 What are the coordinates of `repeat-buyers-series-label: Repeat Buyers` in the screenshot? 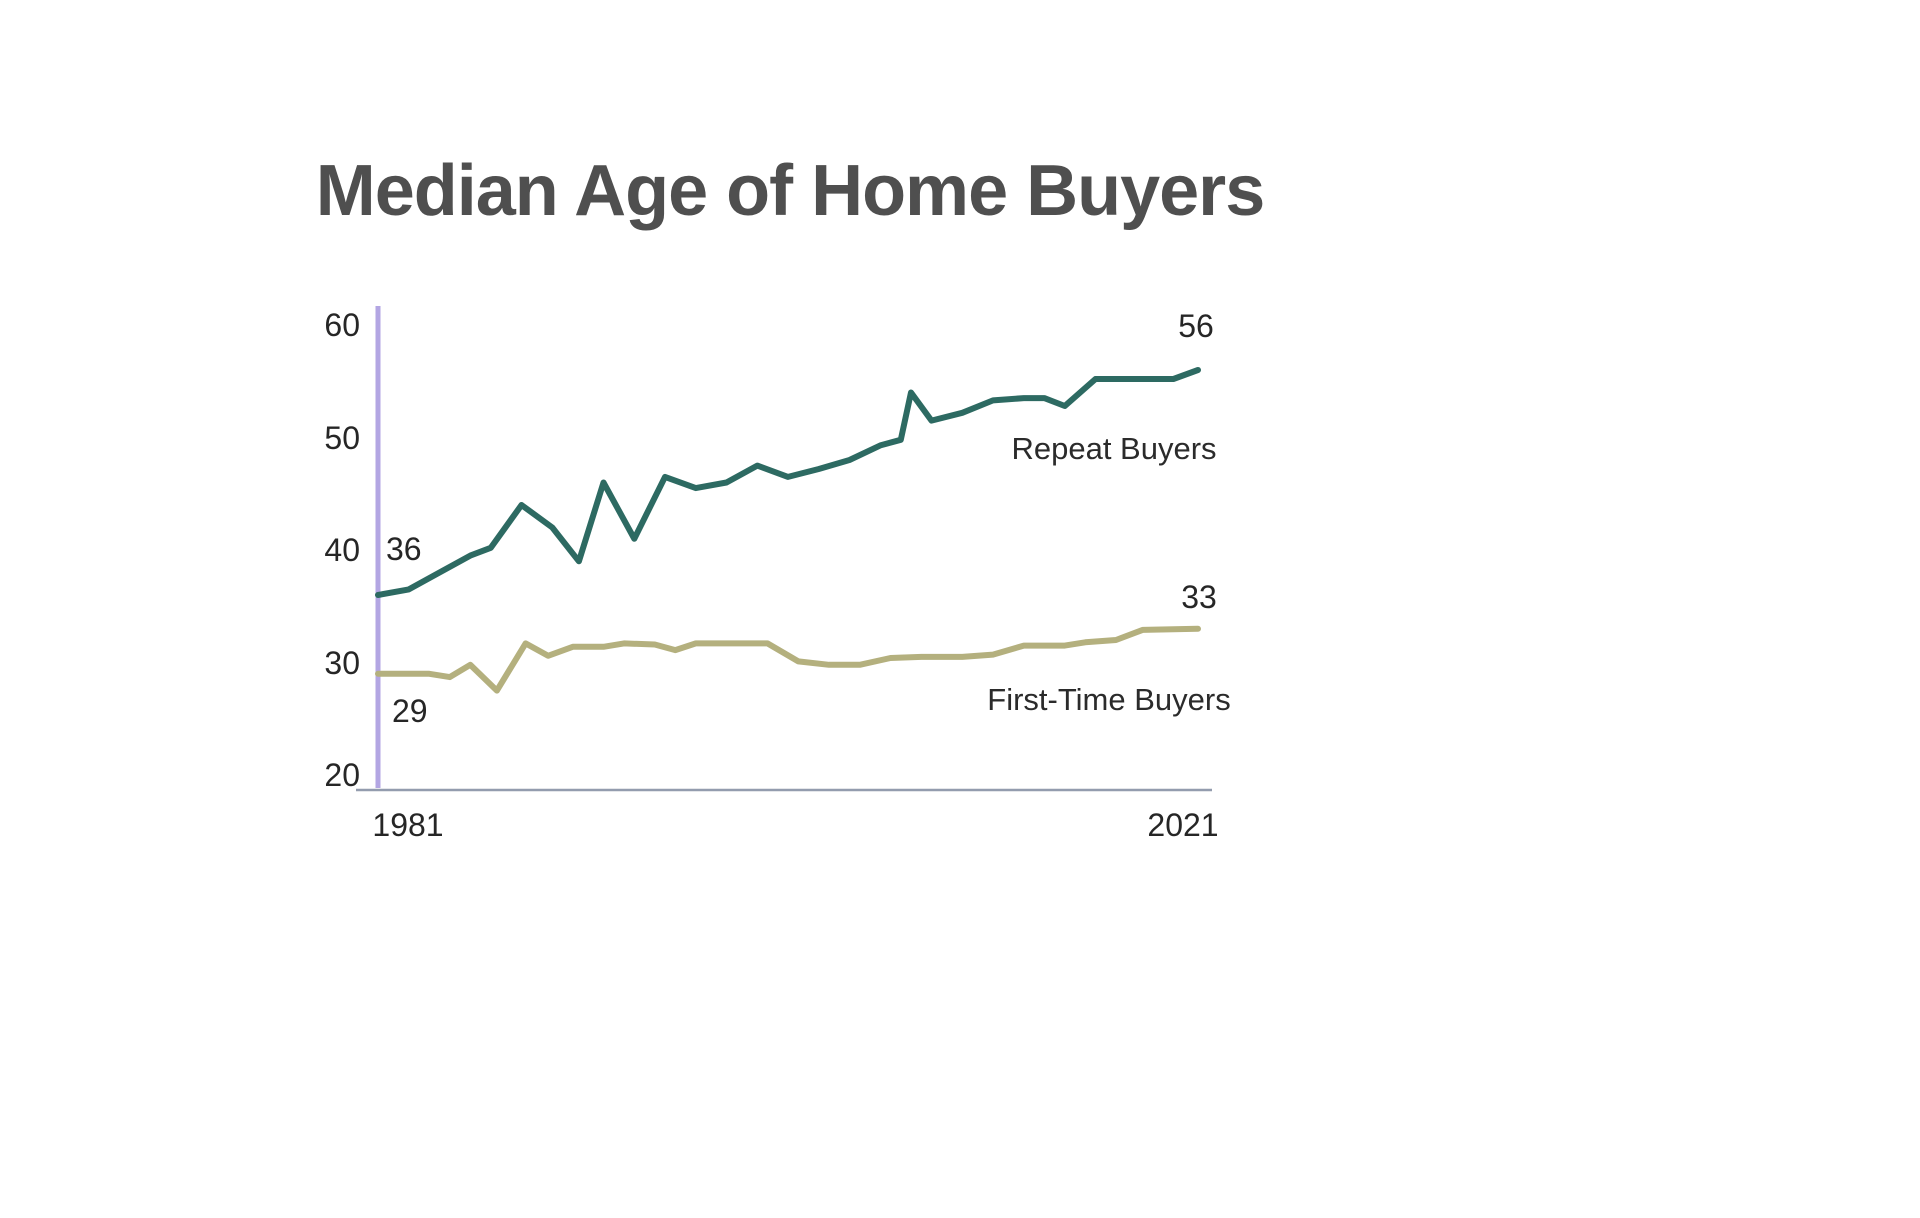 It's located at (1114, 448).